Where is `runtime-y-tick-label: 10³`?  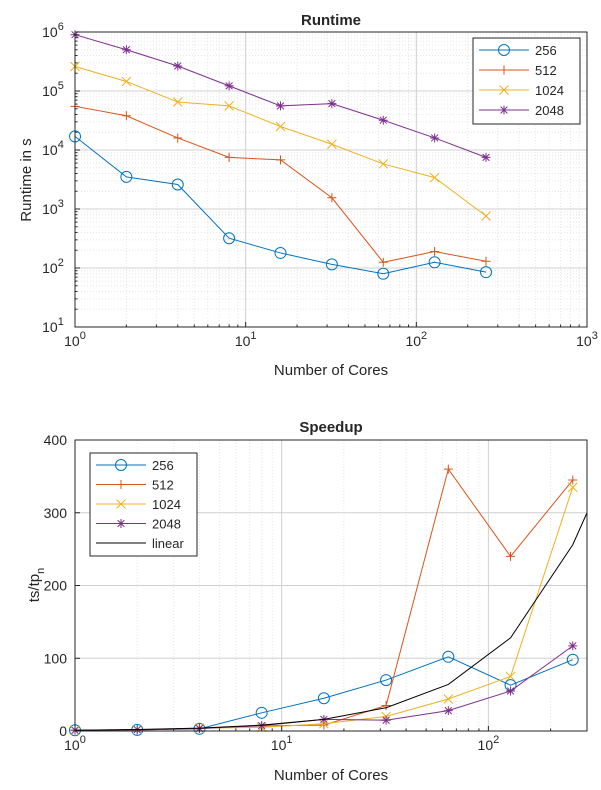 runtime-y-tick-label: 10³ is located at coordinates (53, 207).